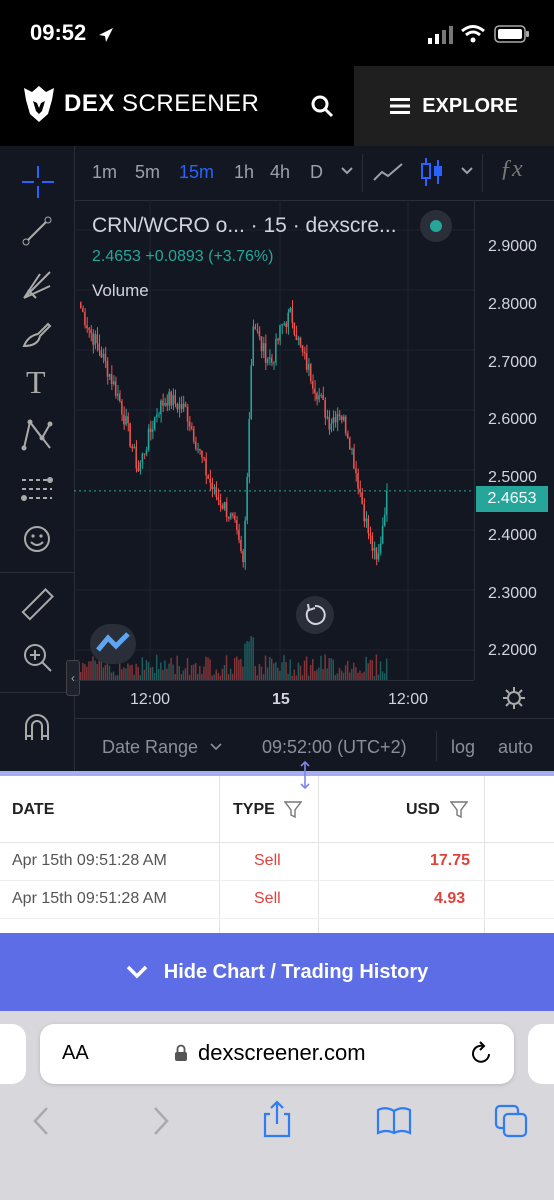 Image resolution: width=554 pixels, height=1200 pixels. I want to click on explore-button: EXPLORE, so click(454, 106).